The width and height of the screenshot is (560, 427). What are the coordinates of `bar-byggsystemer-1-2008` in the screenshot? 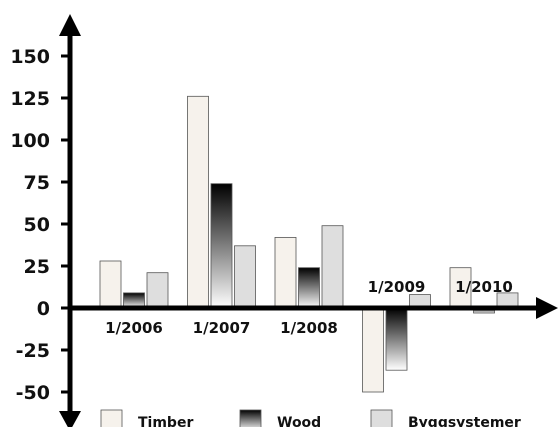 It's located at (332, 267).